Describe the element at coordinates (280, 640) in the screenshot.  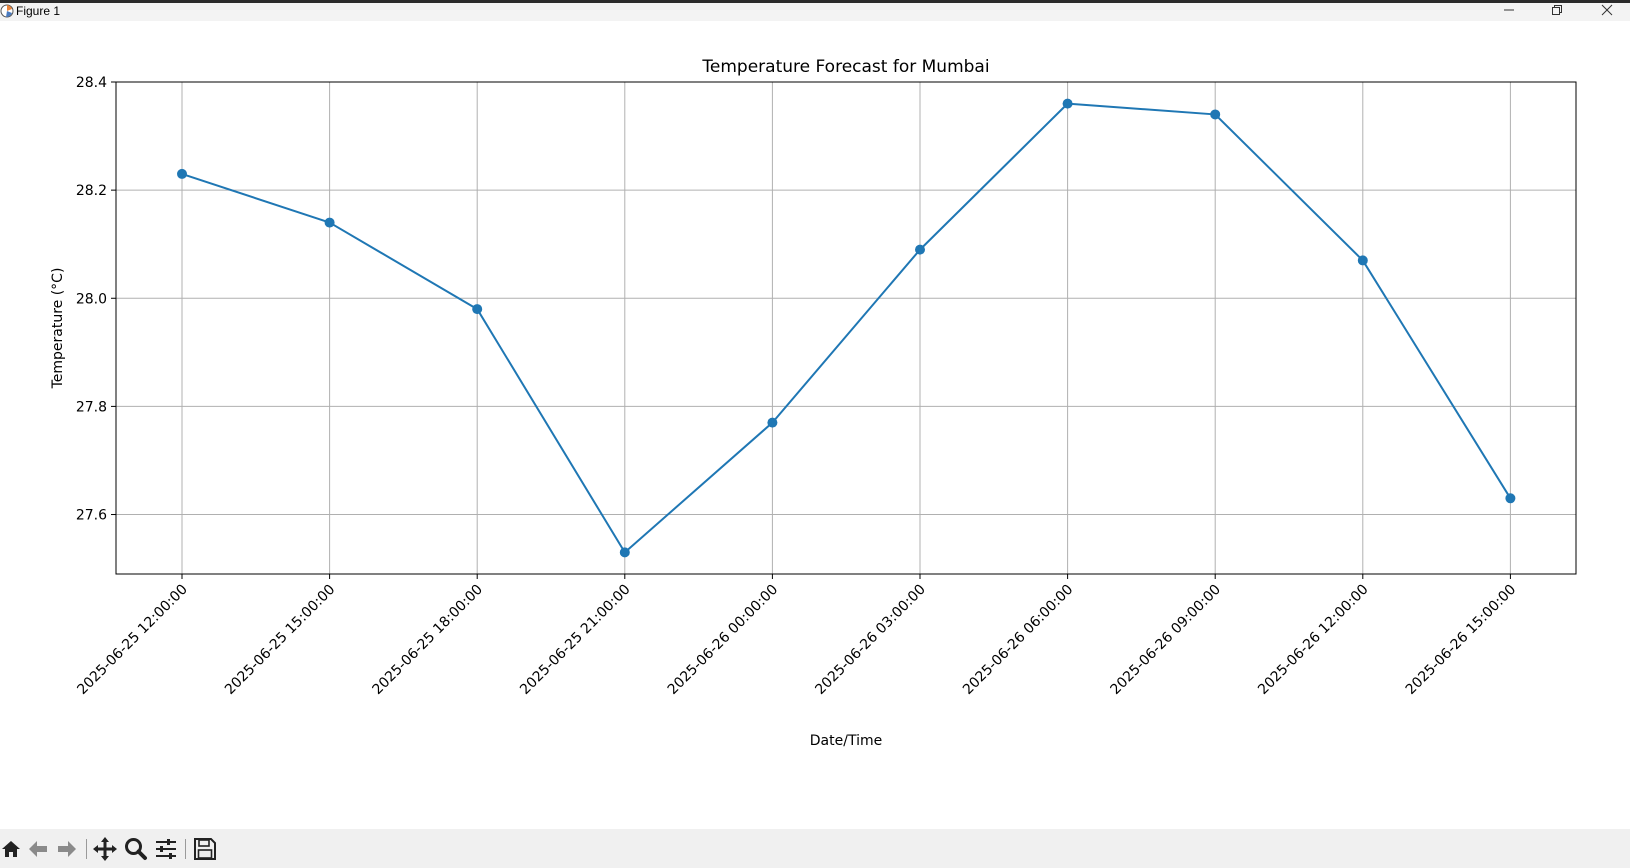
I see `x-tick-label: 2025-06-25 15:00:00` at that location.